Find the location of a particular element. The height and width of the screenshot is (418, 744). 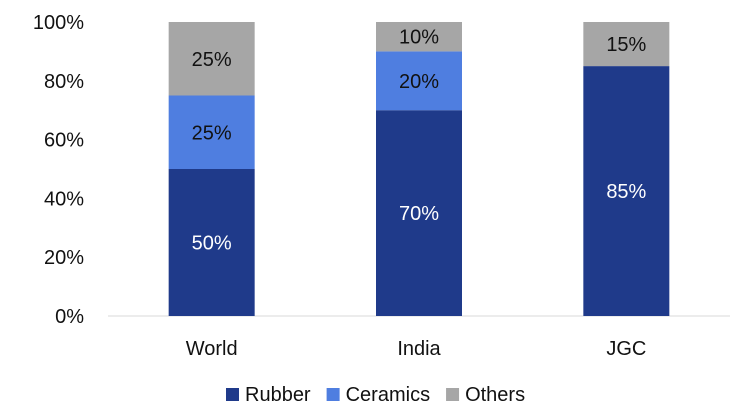

data-label: 10% is located at coordinates (419, 38).